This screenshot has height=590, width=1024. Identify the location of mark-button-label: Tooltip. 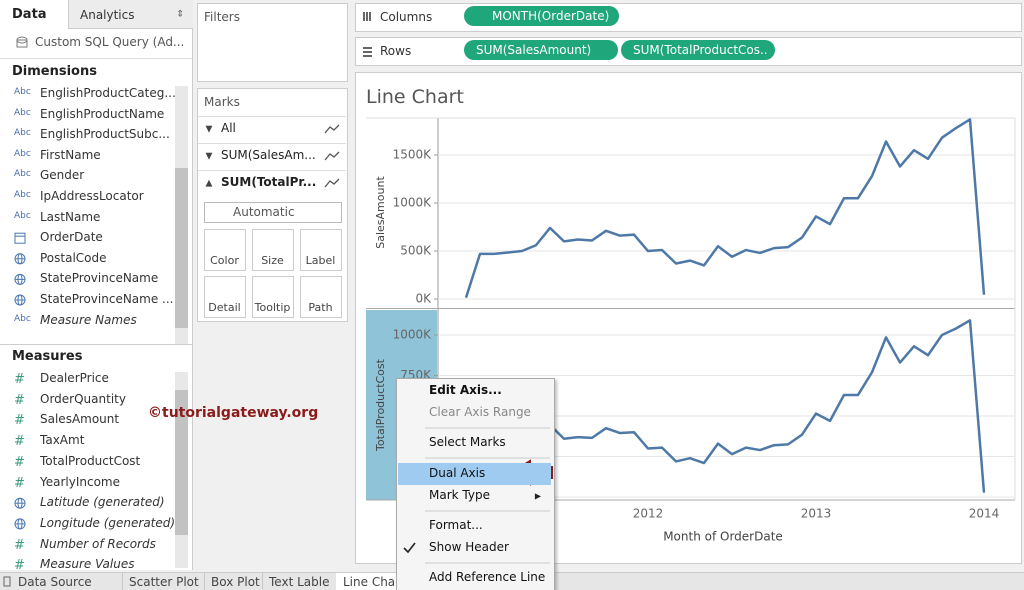
(272, 307).